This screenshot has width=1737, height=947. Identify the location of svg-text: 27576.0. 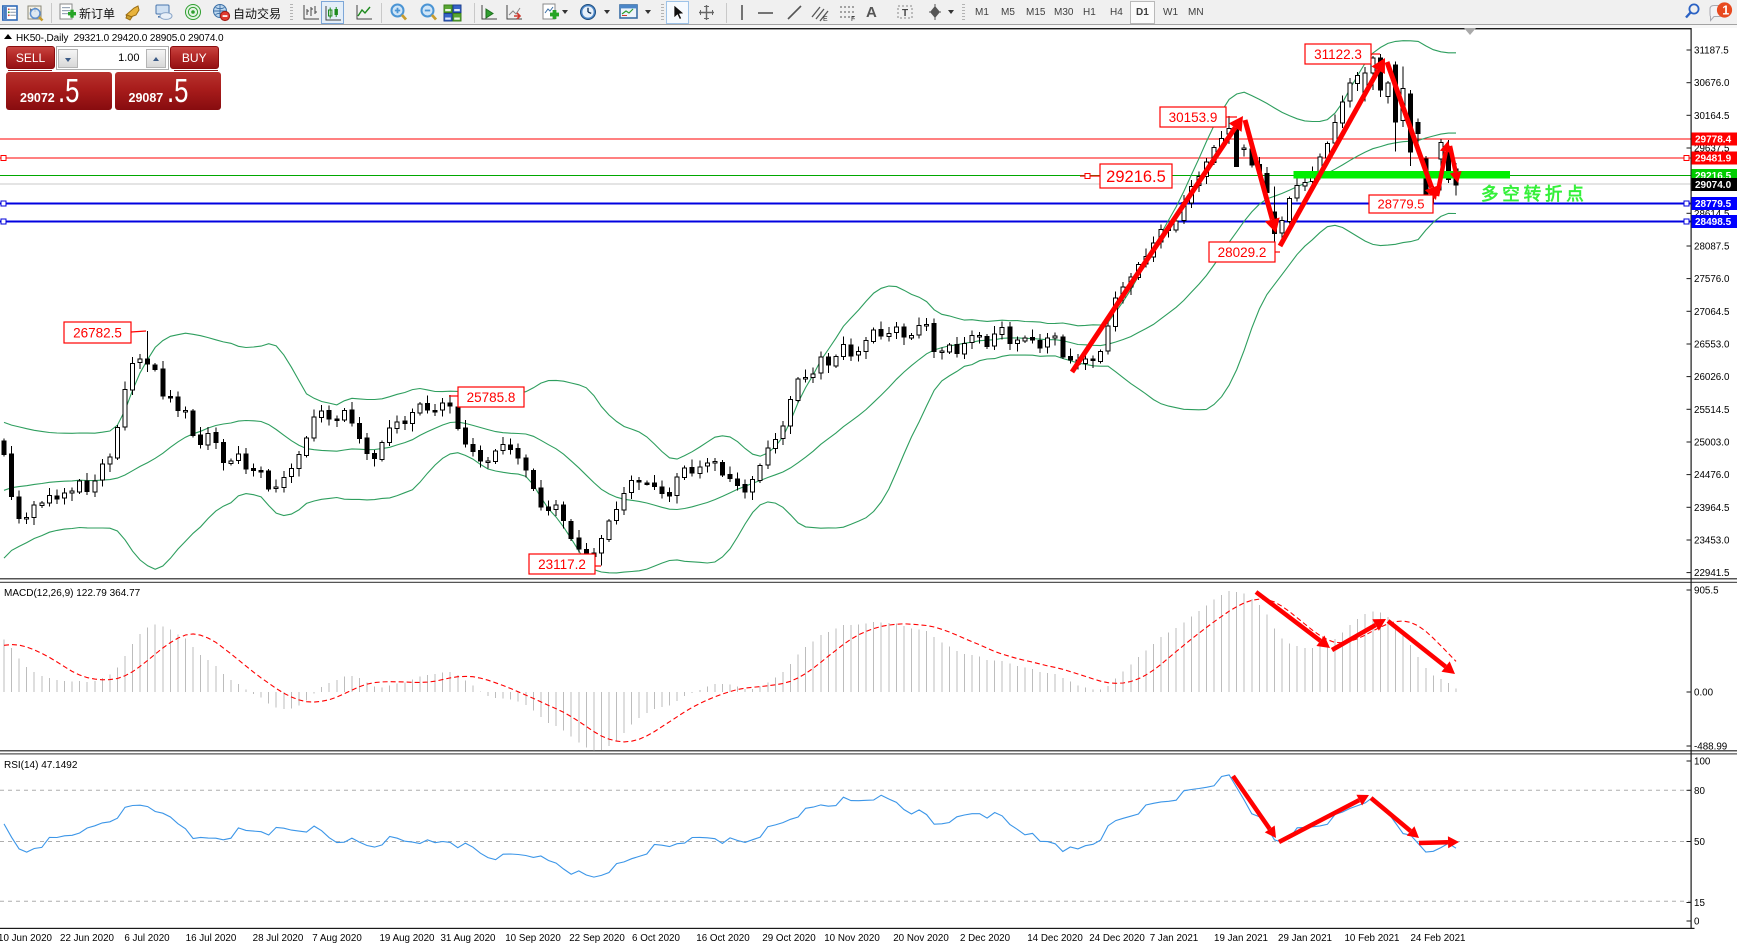
(1712, 279).